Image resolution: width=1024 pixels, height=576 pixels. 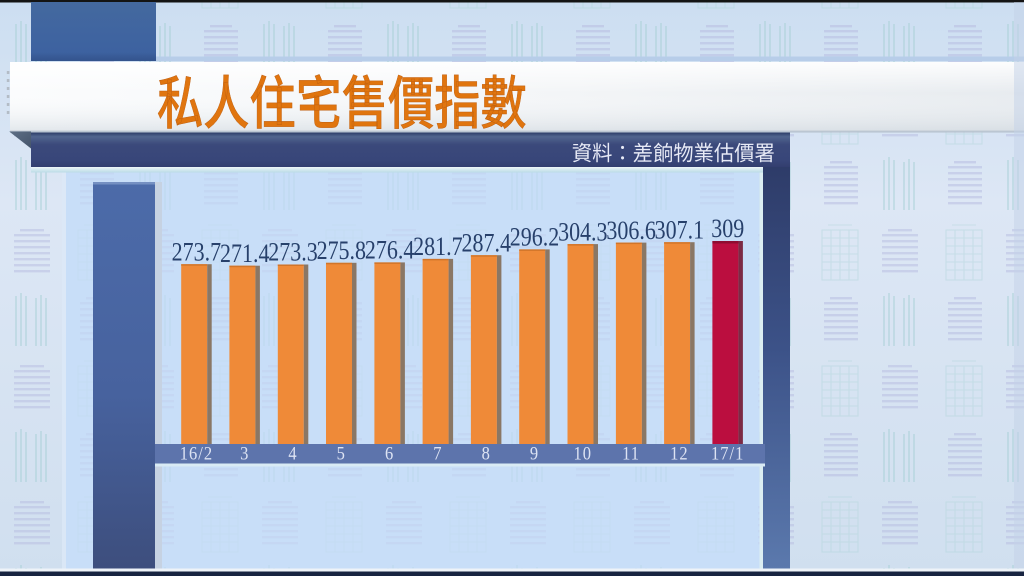 I want to click on svg-text: 8, so click(x=486, y=453).